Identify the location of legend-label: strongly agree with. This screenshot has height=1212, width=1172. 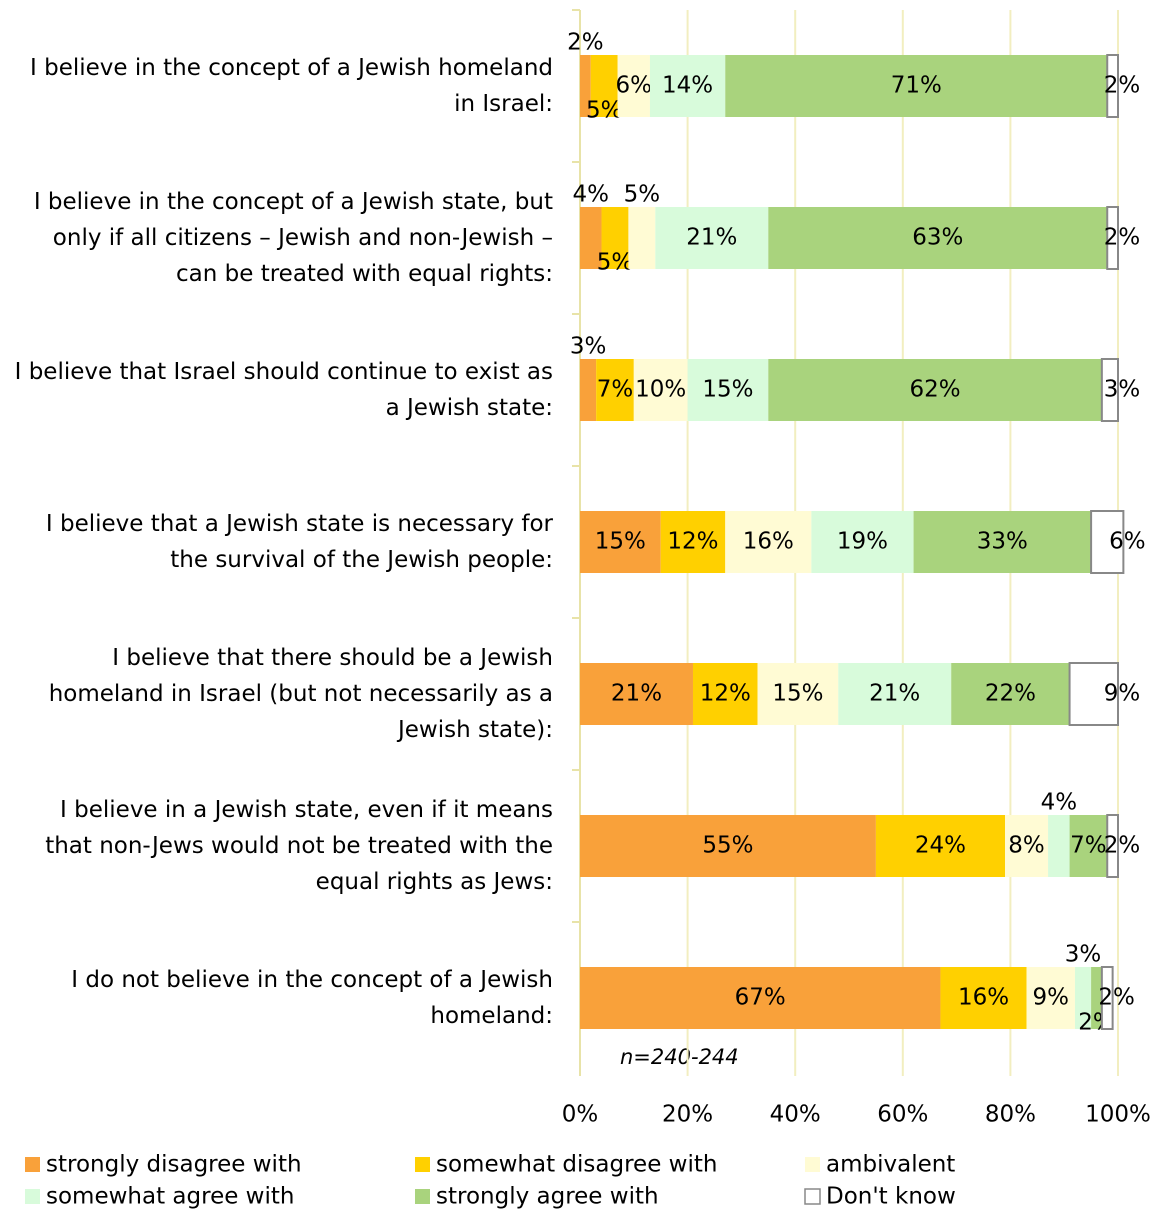
(547, 1197).